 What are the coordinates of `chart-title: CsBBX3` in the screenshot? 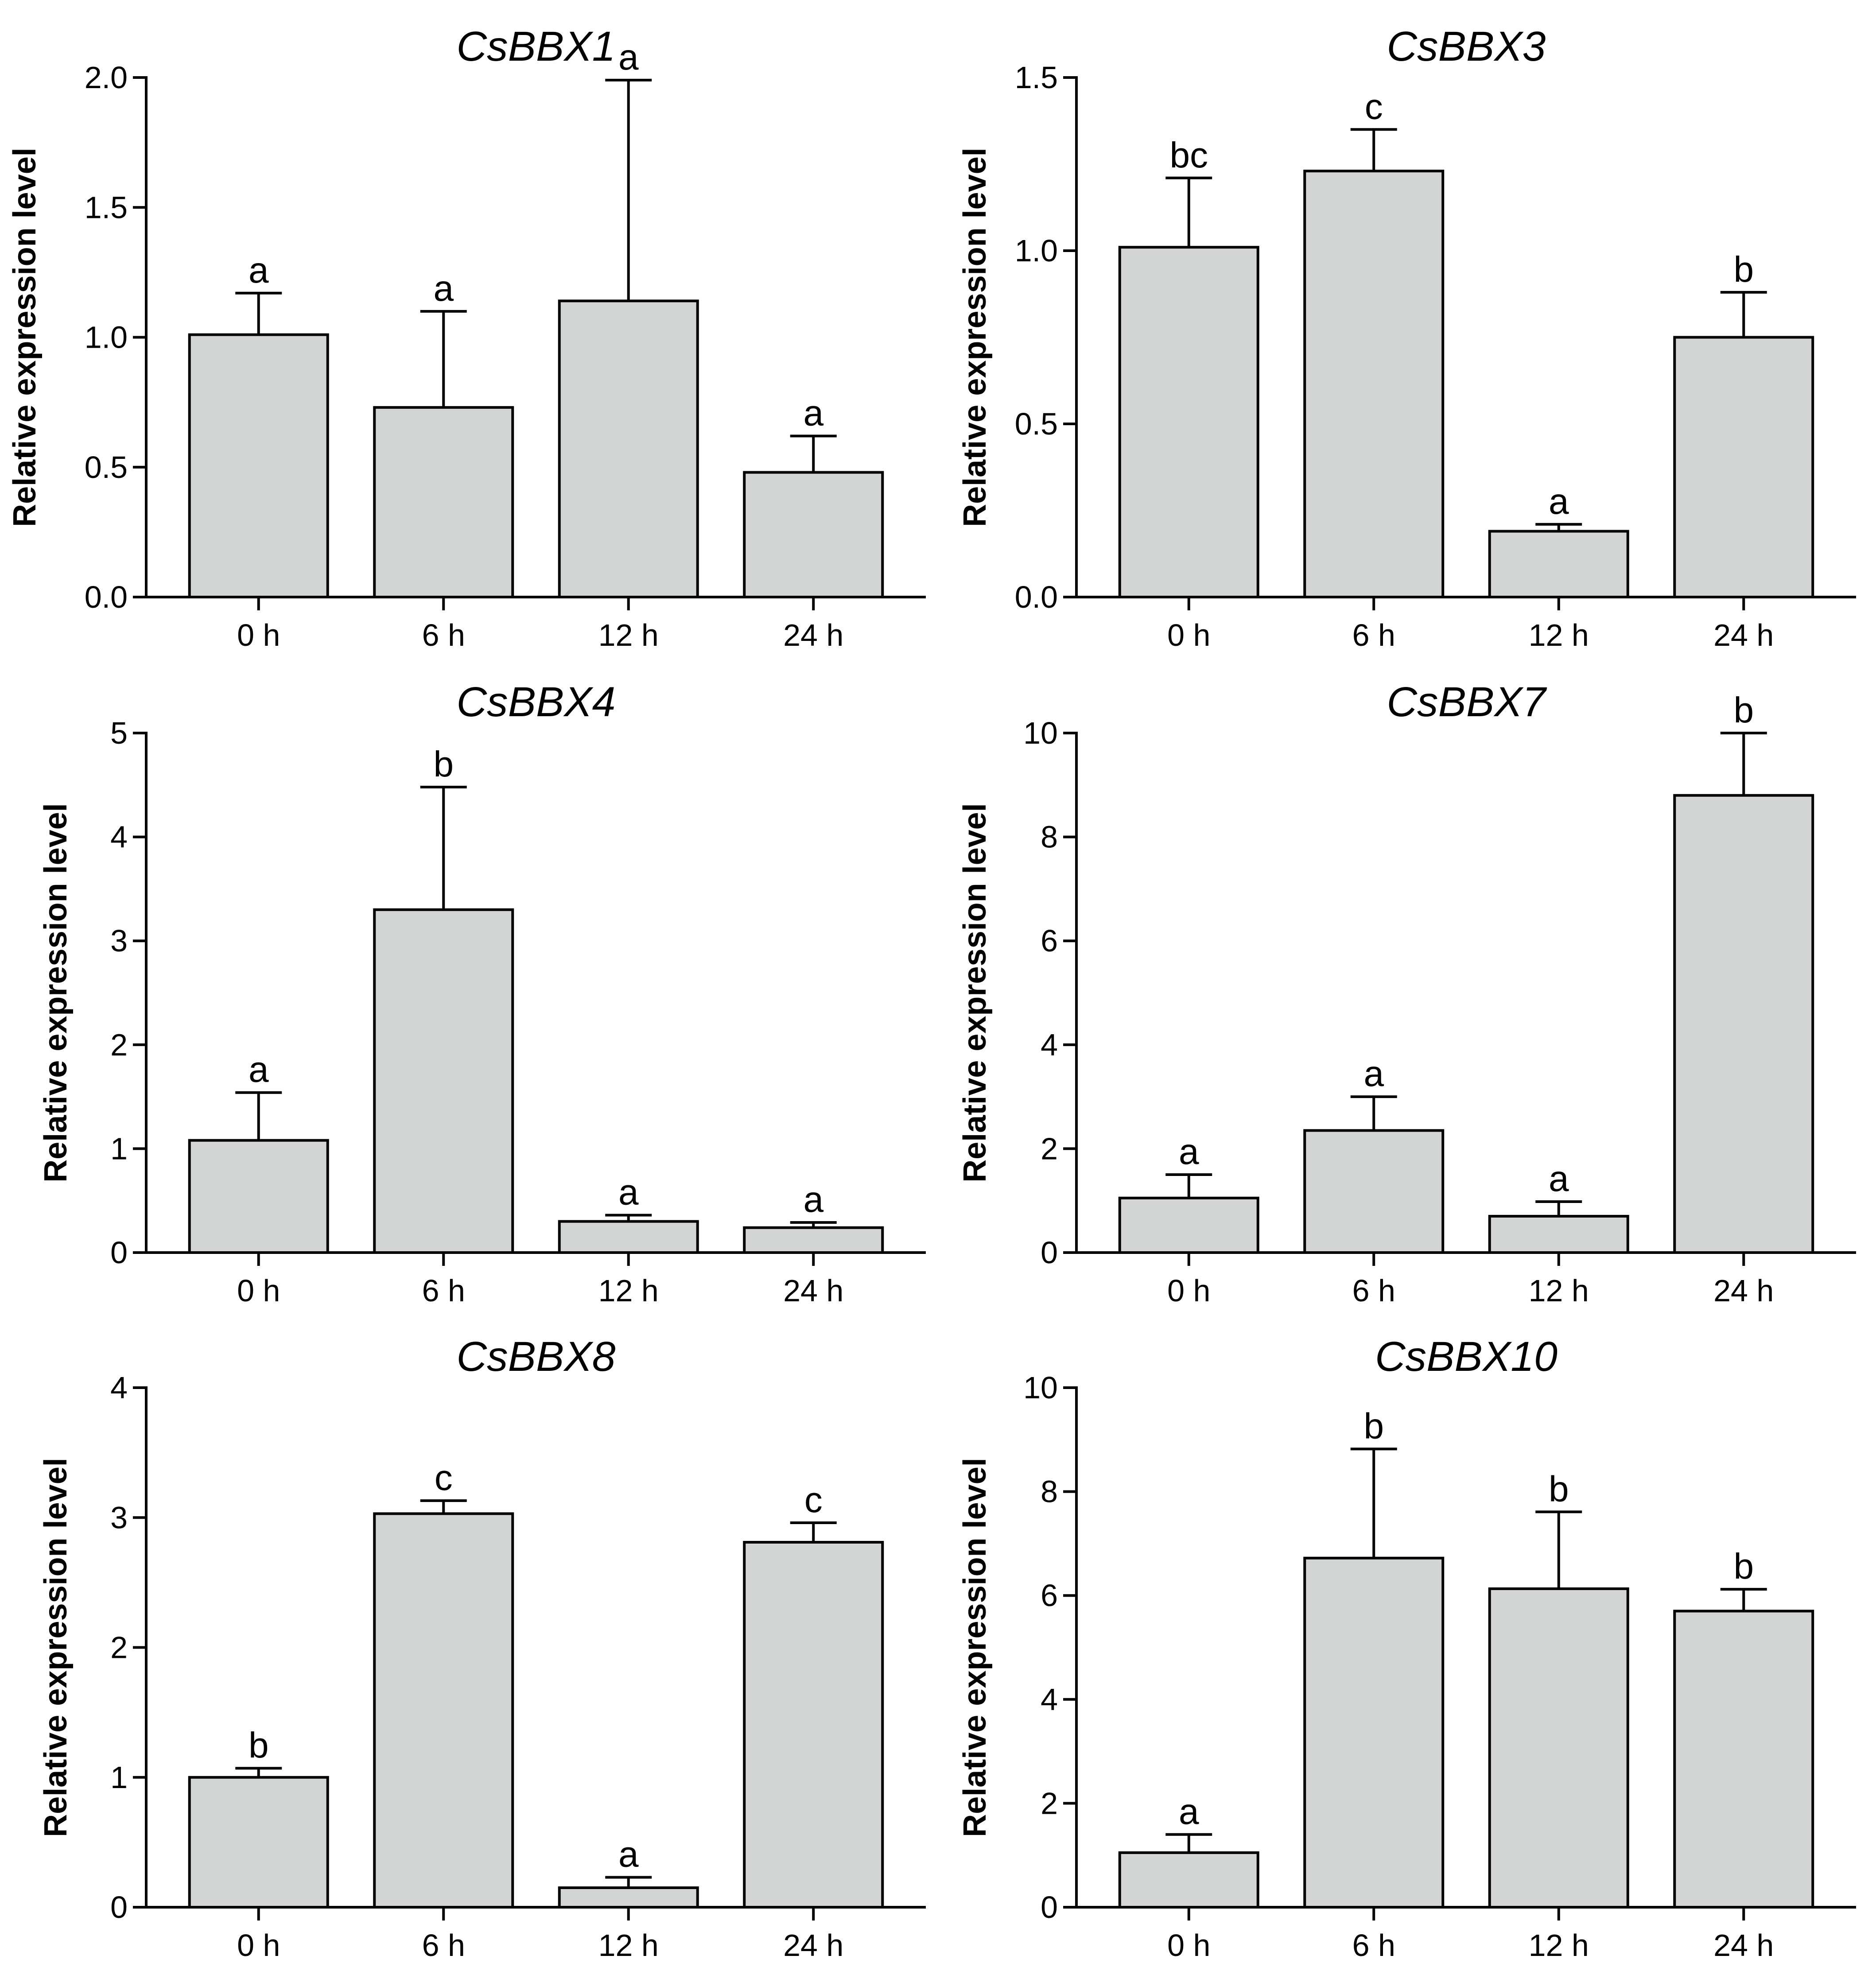 It's located at (1467, 46).